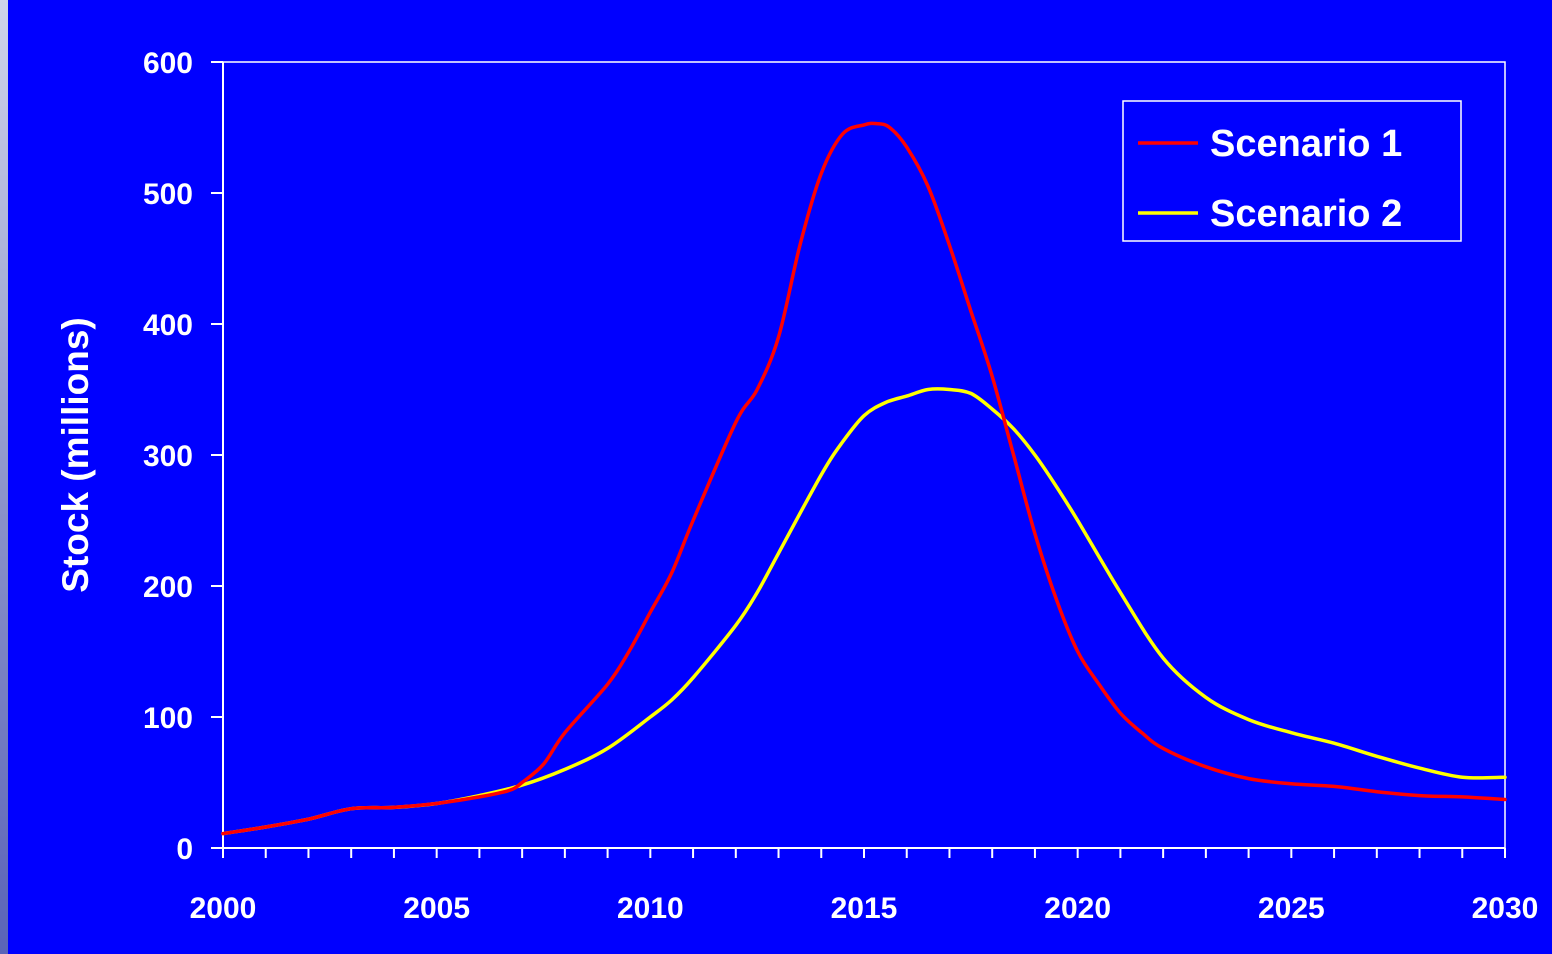 The width and height of the screenshot is (1552, 954). Describe the element at coordinates (168, 456) in the screenshot. I see `y-tick-label: 300` at that location.